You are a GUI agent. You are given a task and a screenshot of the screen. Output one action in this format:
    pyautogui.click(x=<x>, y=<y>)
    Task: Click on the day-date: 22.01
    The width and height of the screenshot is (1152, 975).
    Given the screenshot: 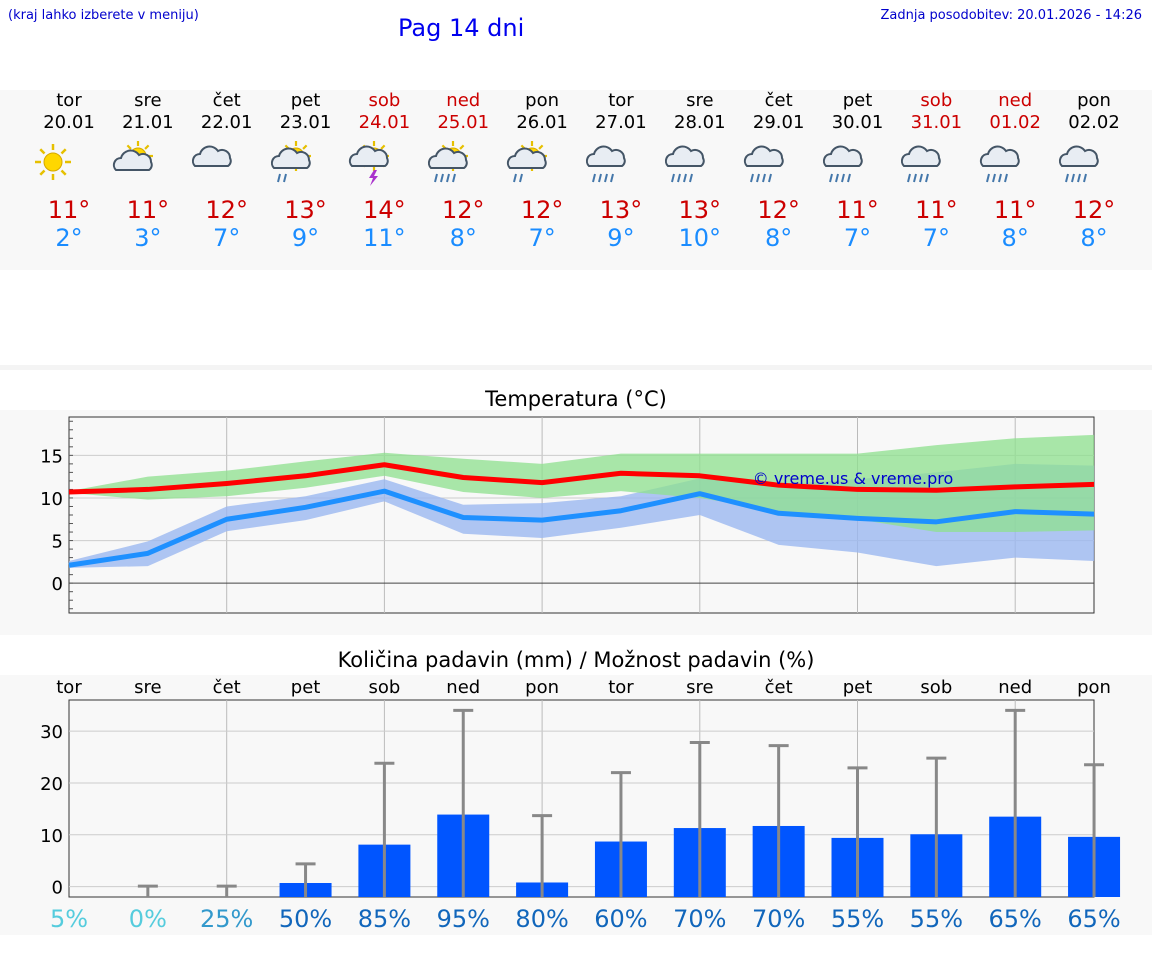 What is the action you would take?
    pyautogui.click(x=226, y=122)
    